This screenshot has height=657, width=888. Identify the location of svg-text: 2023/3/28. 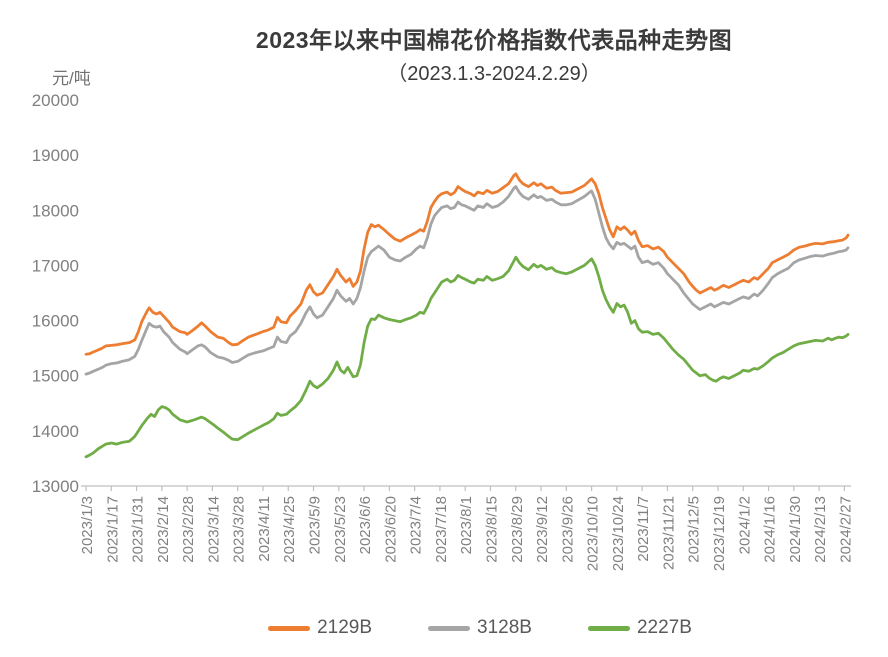
(239, 529).